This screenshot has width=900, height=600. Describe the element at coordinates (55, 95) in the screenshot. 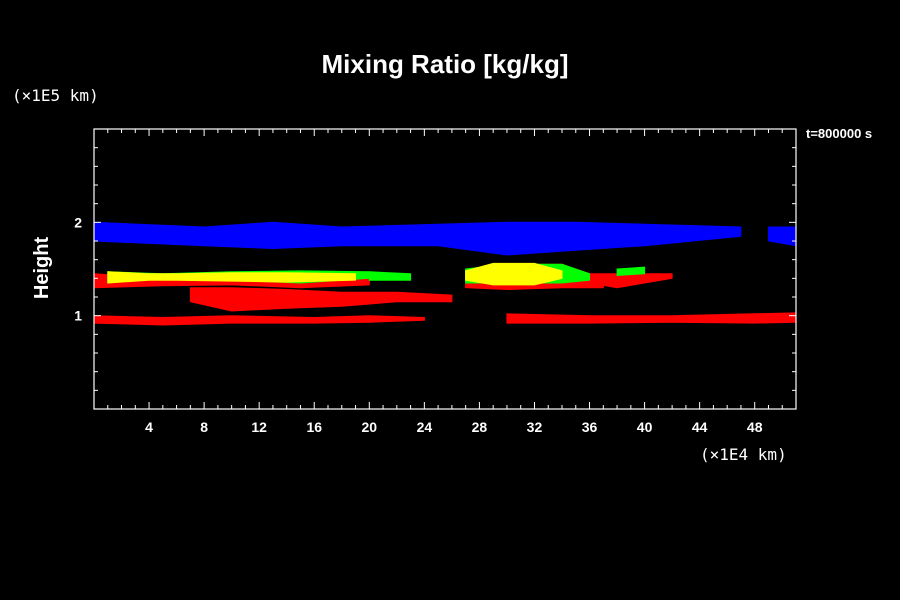

I see `y-axis-unit: (×1E5 km)` at that location.